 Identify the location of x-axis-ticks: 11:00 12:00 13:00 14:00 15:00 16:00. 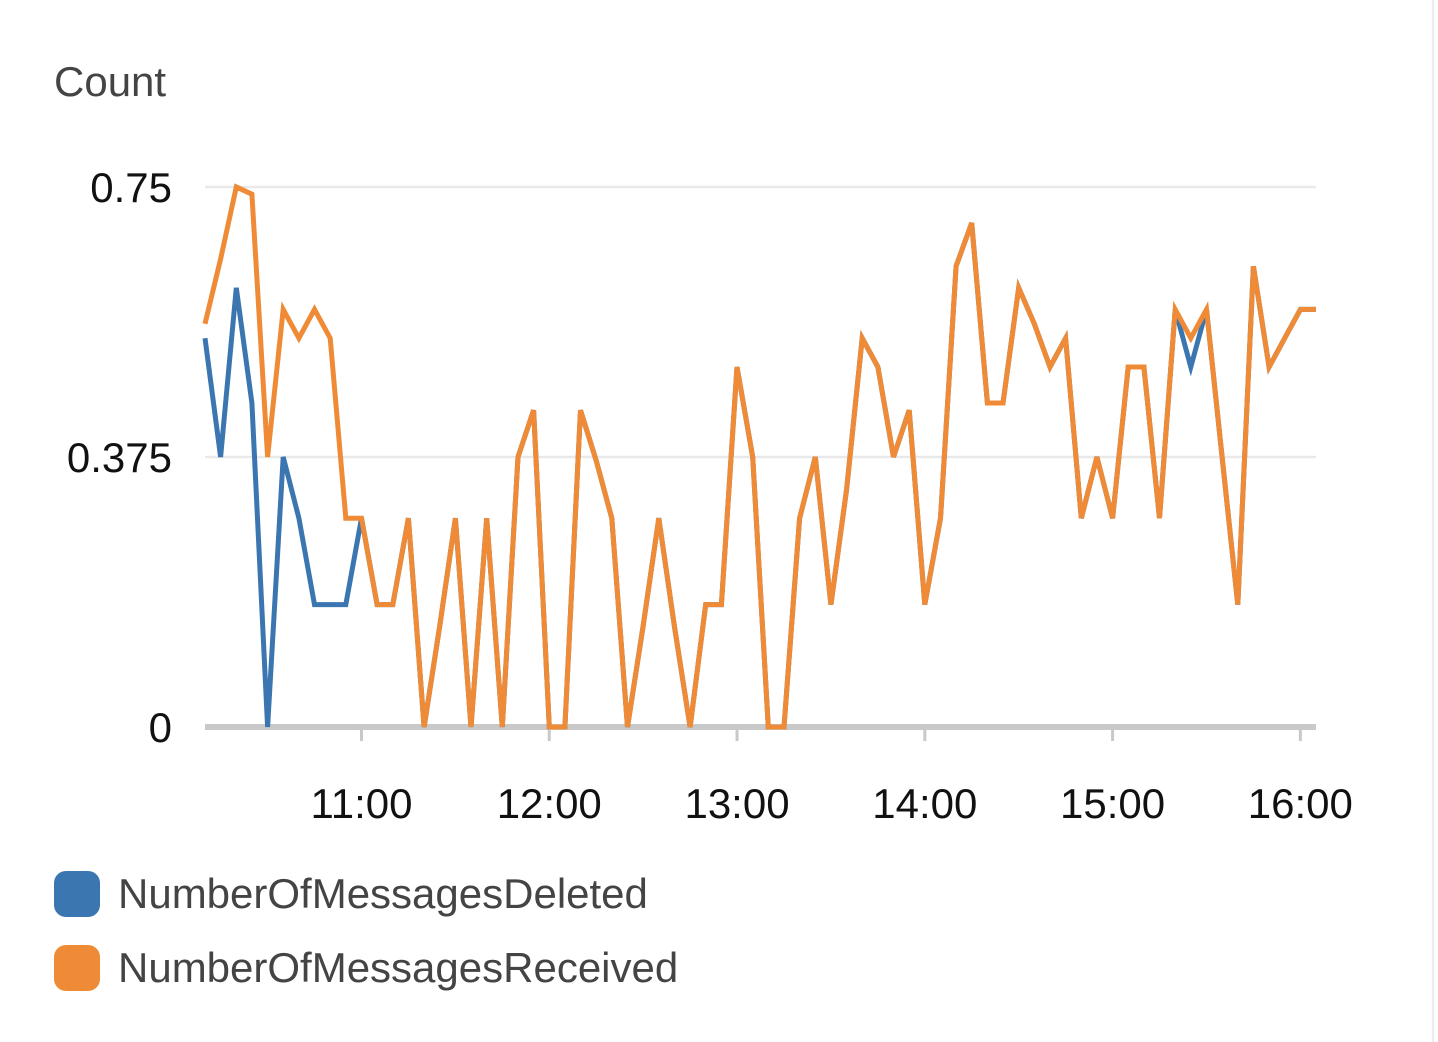
(831, 778).